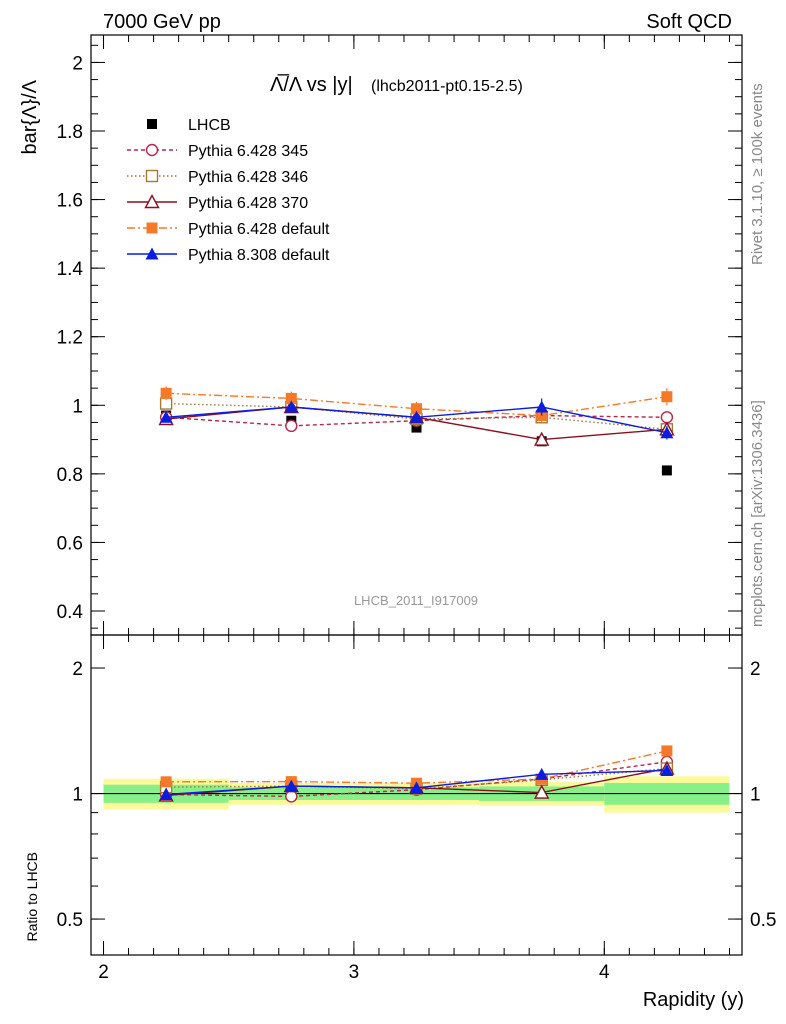 This screenshot has height=1024, width=786. Describe the element at coordinates (354, 972) in the screenshot. I see `x-tick-label: 3` at that location.